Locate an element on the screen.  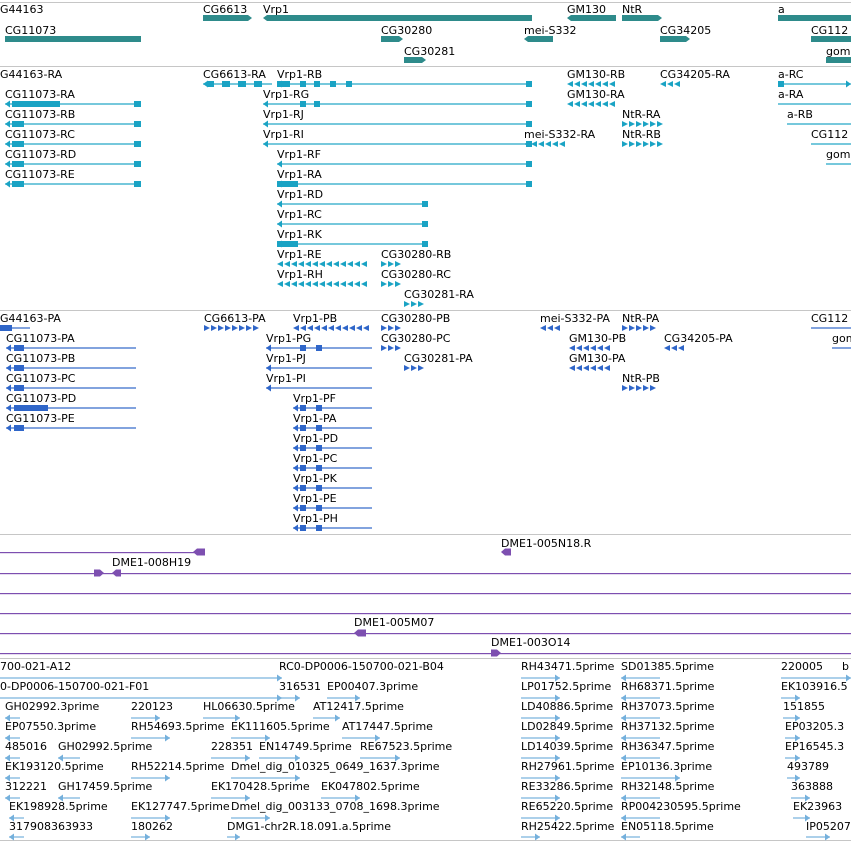
feature-label-vrp1: Vrp1 is located at coordinates (276, 9).